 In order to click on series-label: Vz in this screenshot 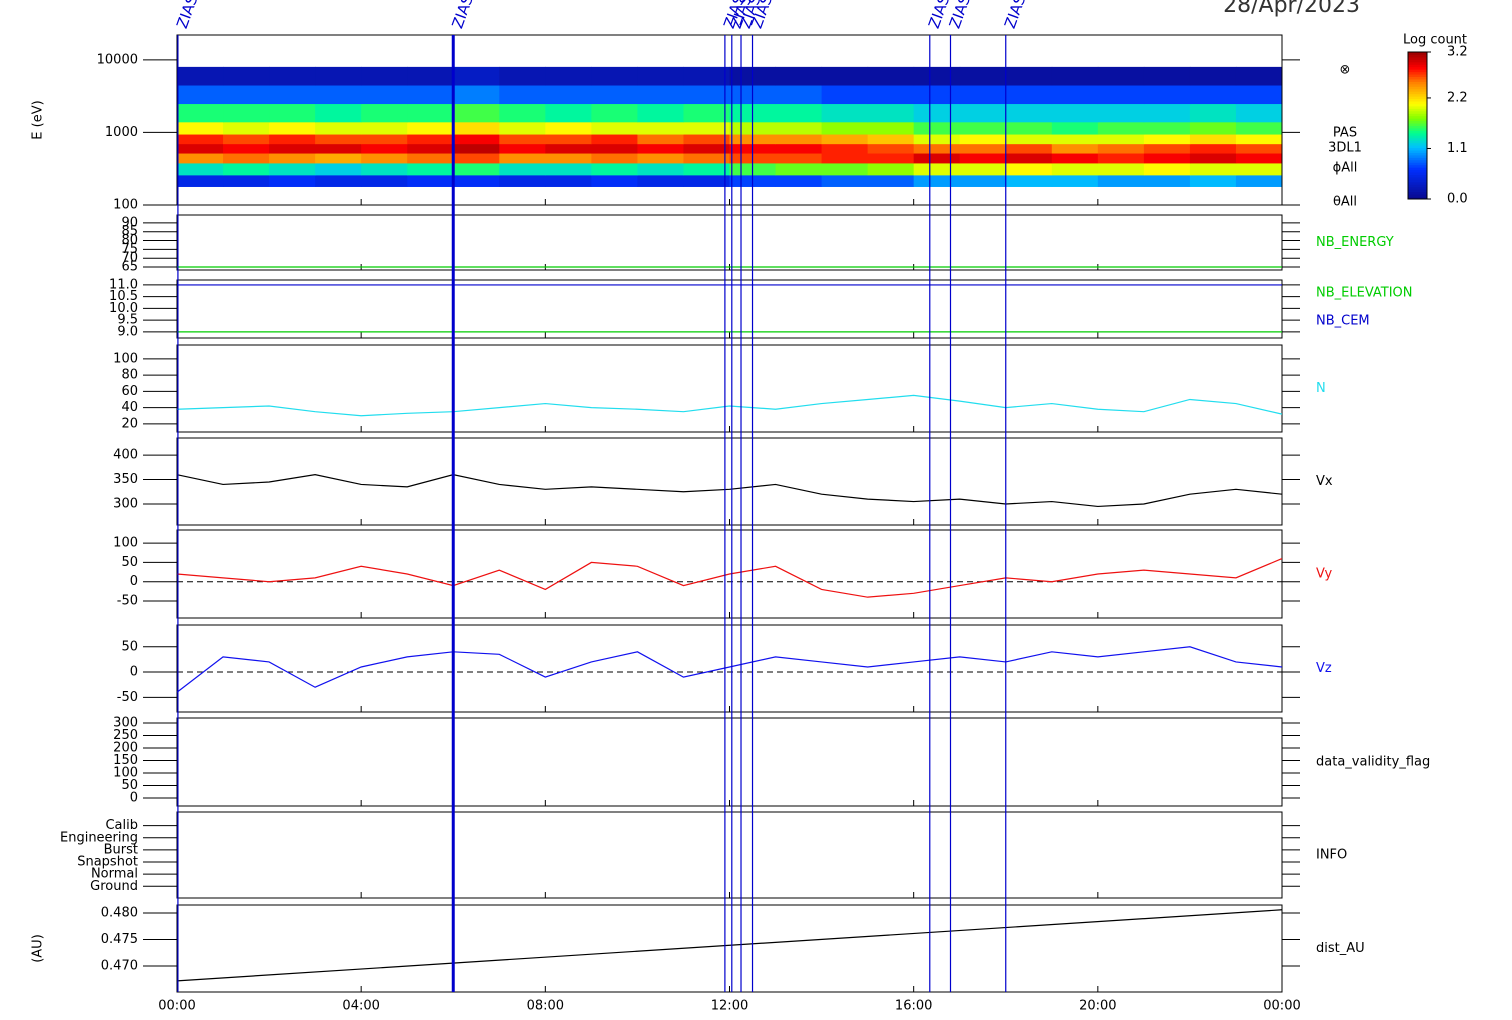, I will do `click(1324, 668)`.